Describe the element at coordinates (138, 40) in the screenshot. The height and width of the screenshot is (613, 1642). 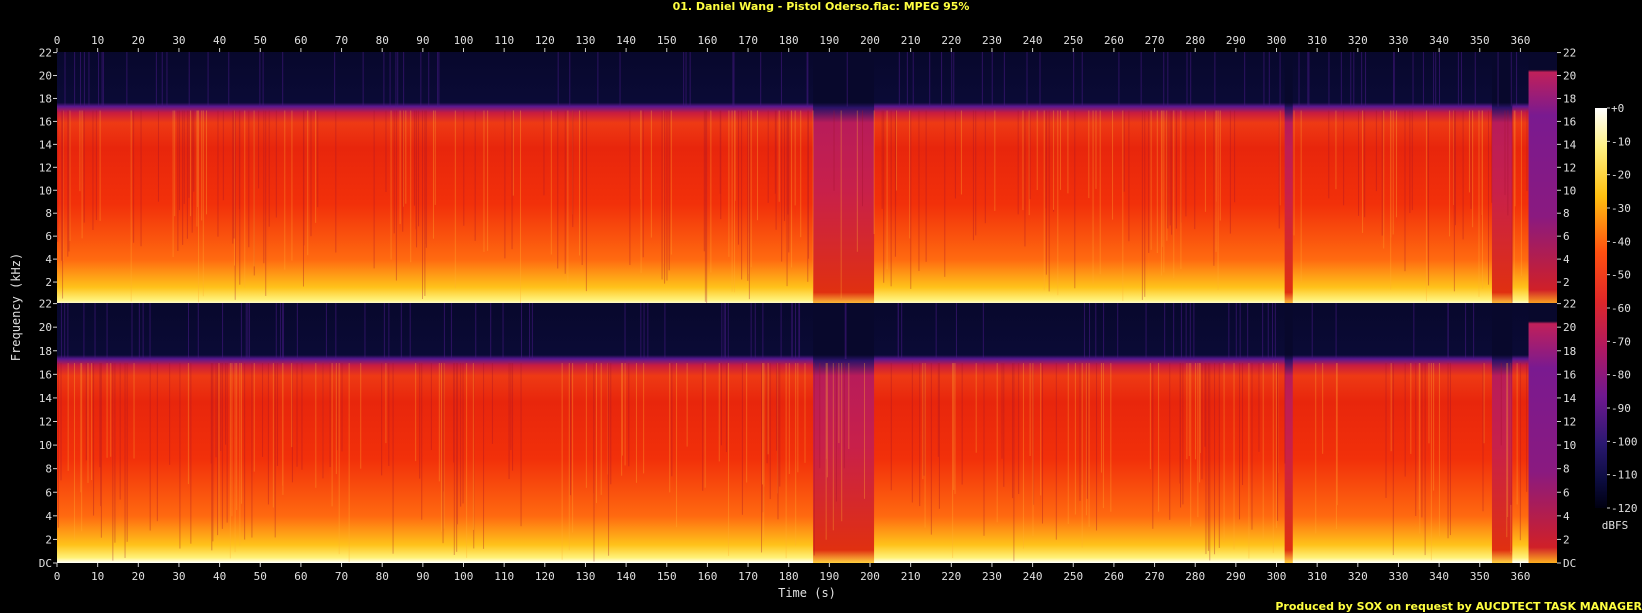
I see `x-tick-label-top: 20` at that location.